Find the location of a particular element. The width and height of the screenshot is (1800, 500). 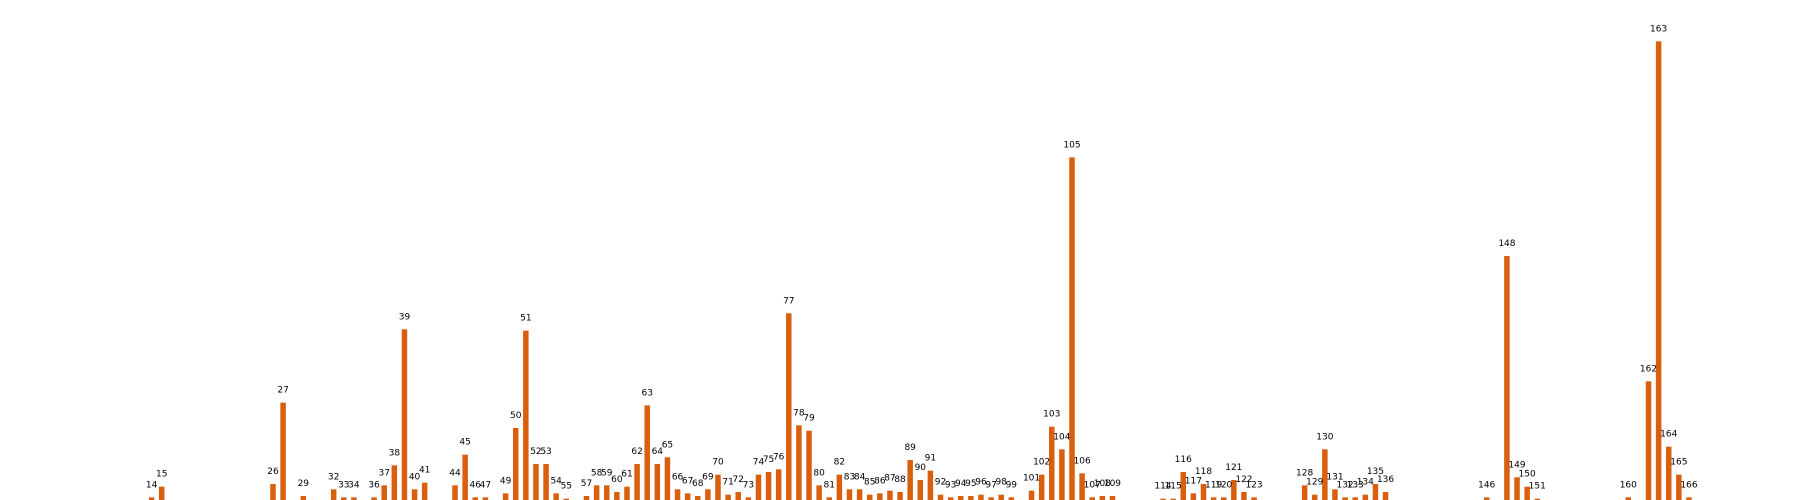

bar-label-120: 120 is located at coordinates (1223, 485).